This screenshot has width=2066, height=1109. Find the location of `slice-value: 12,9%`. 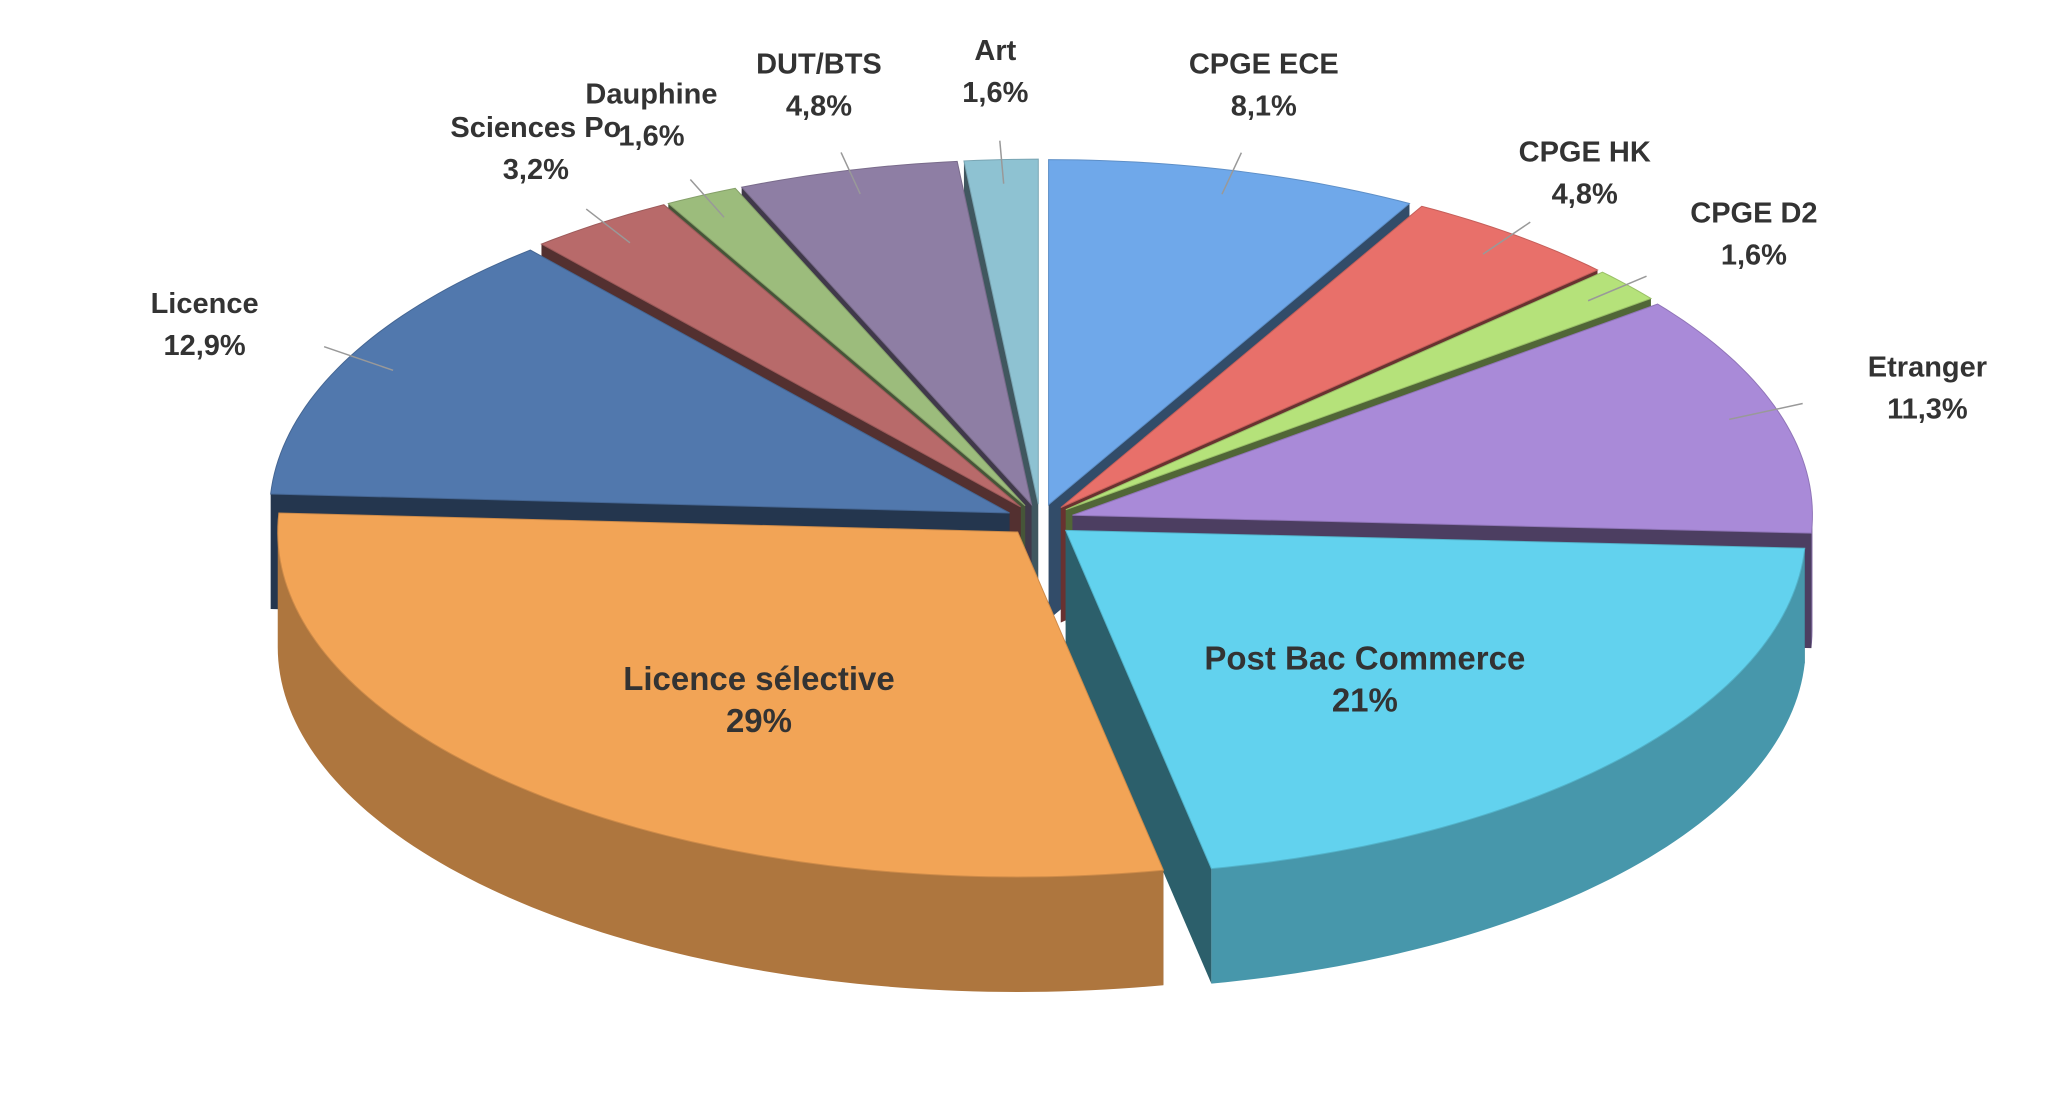

slice-value: 12,9% is located at coordinates (204, 346).